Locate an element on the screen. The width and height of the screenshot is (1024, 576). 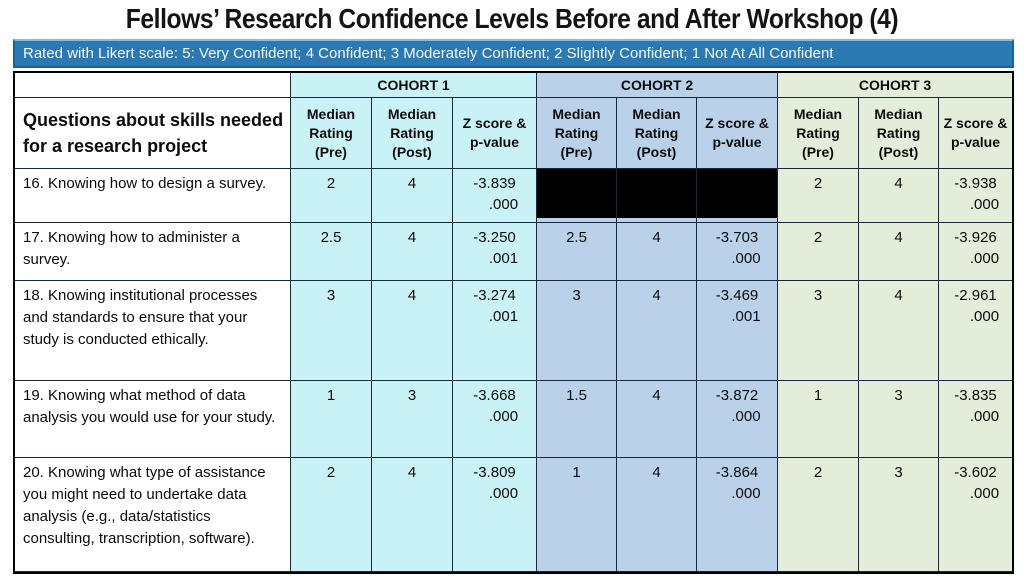
cell-c3-zscore: -3.602 .000 is located at coordinates (975, 515).